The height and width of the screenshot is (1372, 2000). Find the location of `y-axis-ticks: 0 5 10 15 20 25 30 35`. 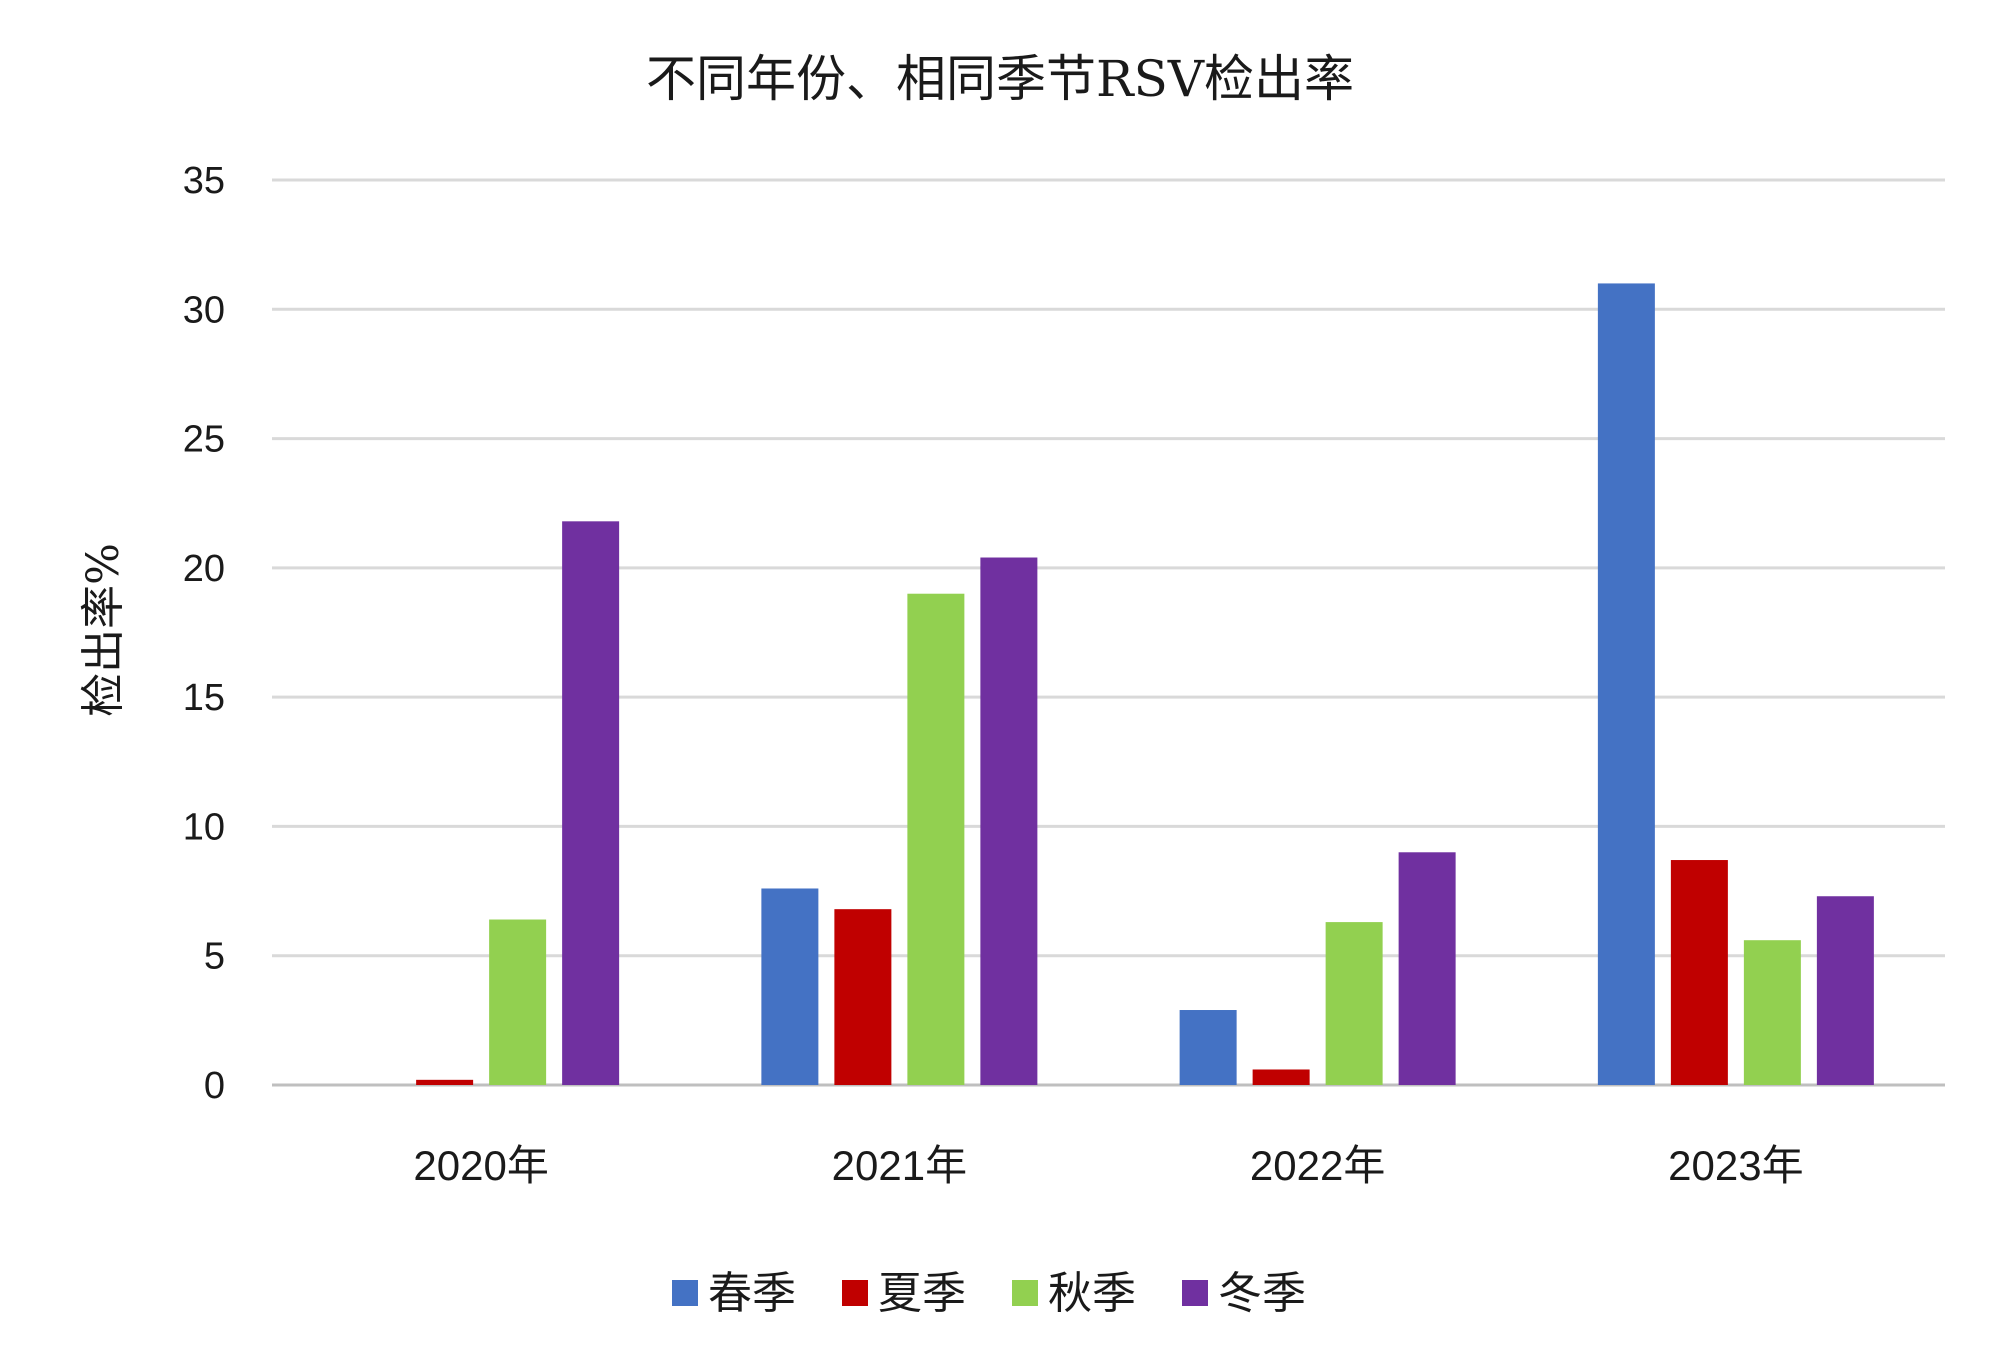

y-axis-ticks: 0 5 10 15 20 25 30 35 is located at coordinates (204, 633).